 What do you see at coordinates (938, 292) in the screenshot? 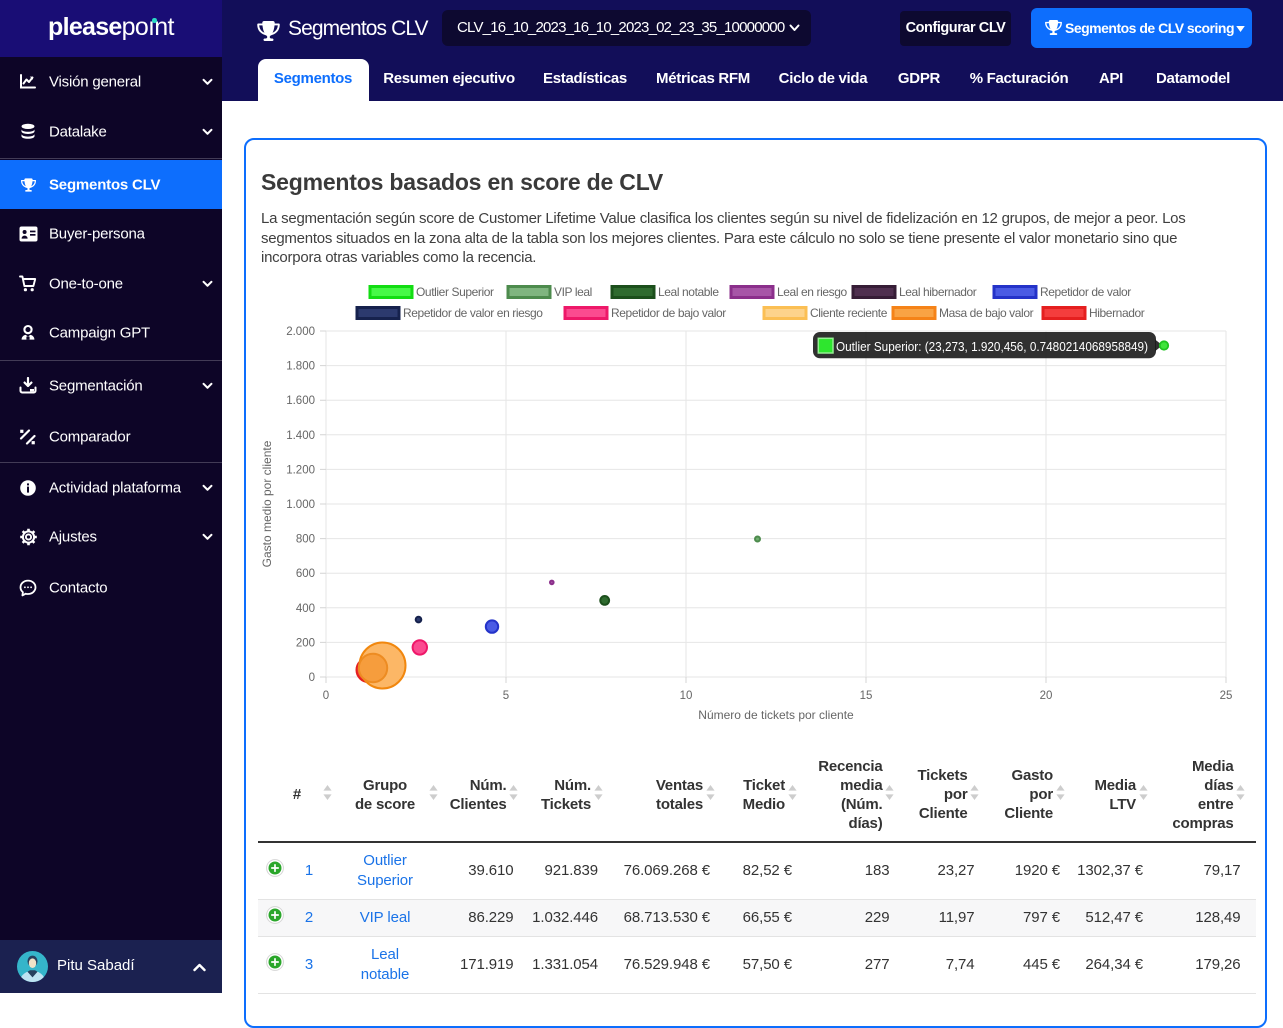
I see `svg-text: Leal hibernador` at bounding box center [938, 292].